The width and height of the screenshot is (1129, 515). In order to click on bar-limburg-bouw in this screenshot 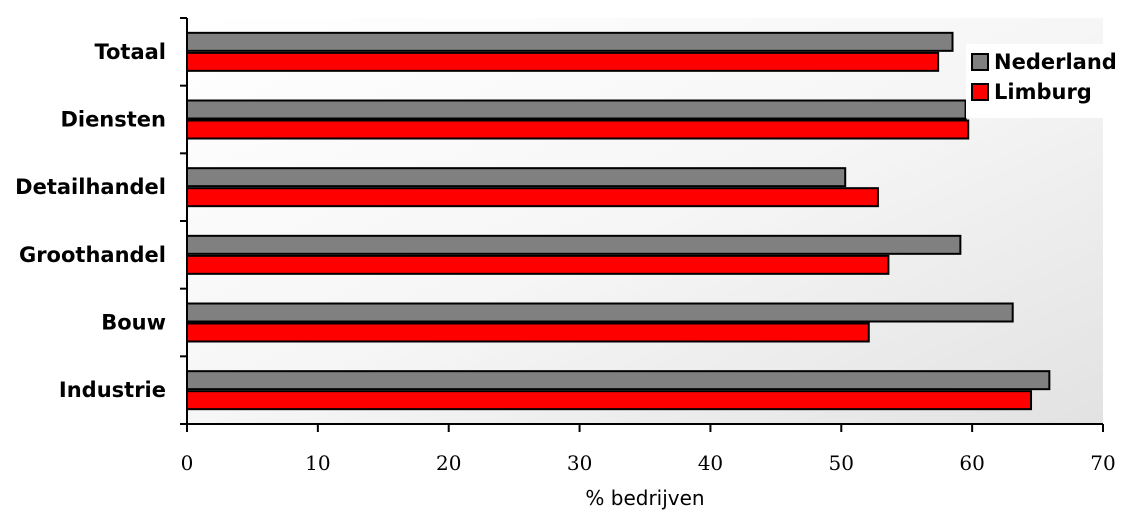, I will do `click(528, 332)`.